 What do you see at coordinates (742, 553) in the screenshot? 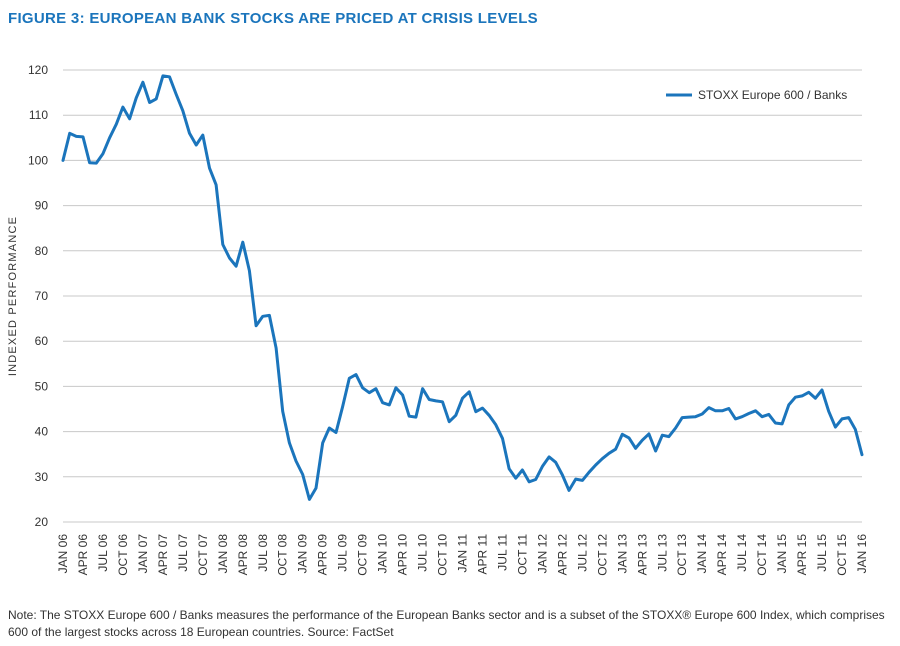
I see `x-tick-label: JUL 14` at bounding box center [742, 553].